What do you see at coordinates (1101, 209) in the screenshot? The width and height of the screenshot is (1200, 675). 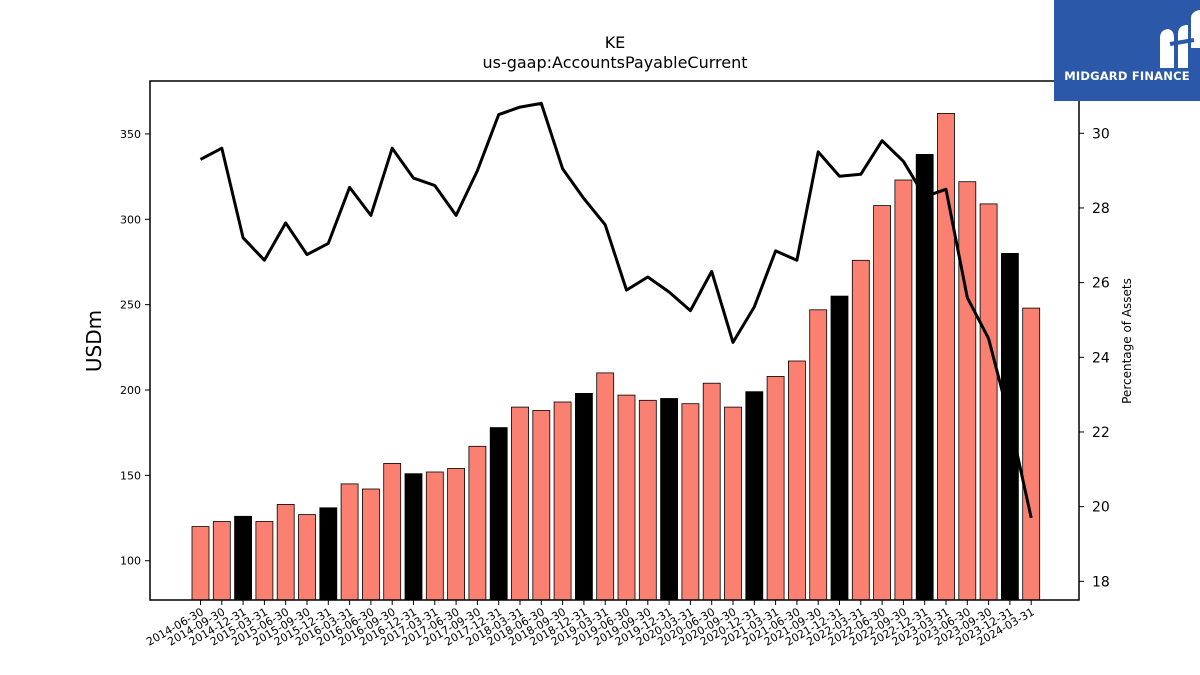 I see `y2-tick-label: 28` at bounding box center [1101, 209].